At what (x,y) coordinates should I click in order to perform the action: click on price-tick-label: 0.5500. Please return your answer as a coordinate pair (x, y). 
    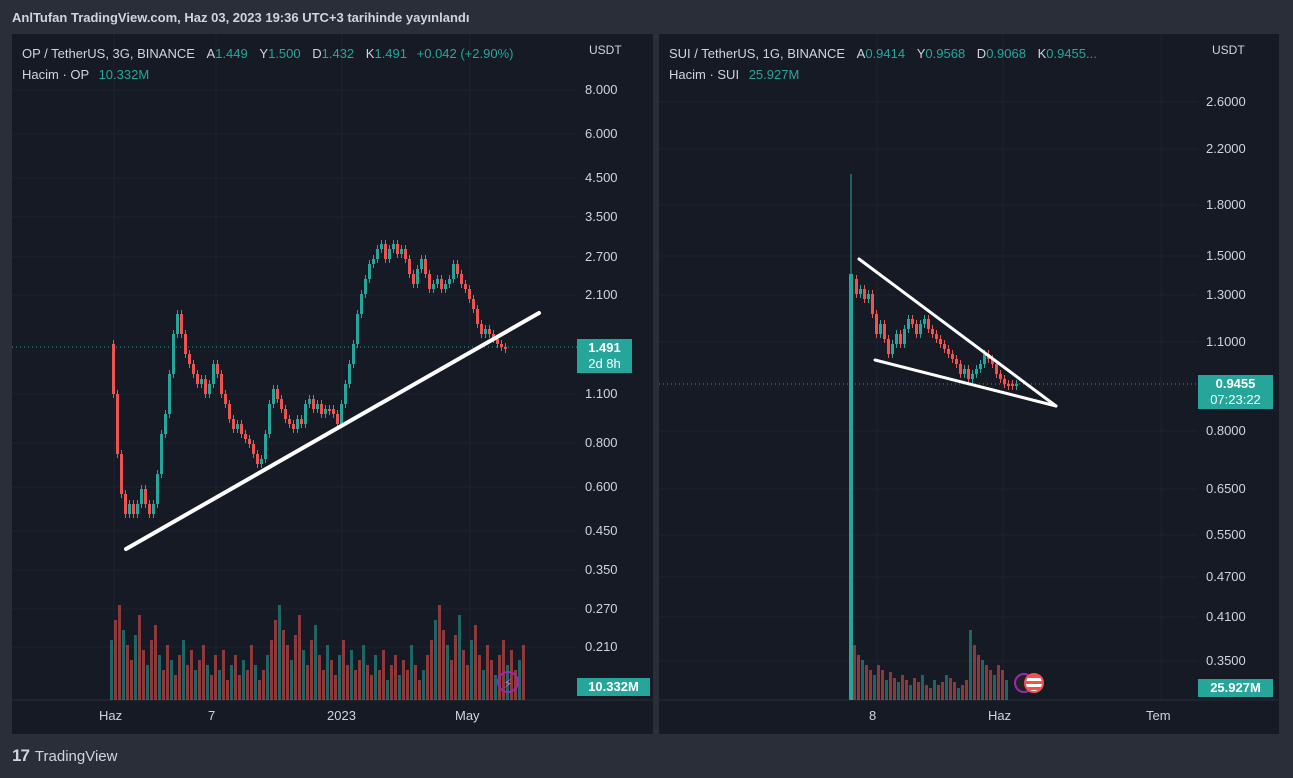
    Looking at the image, I should click on (1226, 534).